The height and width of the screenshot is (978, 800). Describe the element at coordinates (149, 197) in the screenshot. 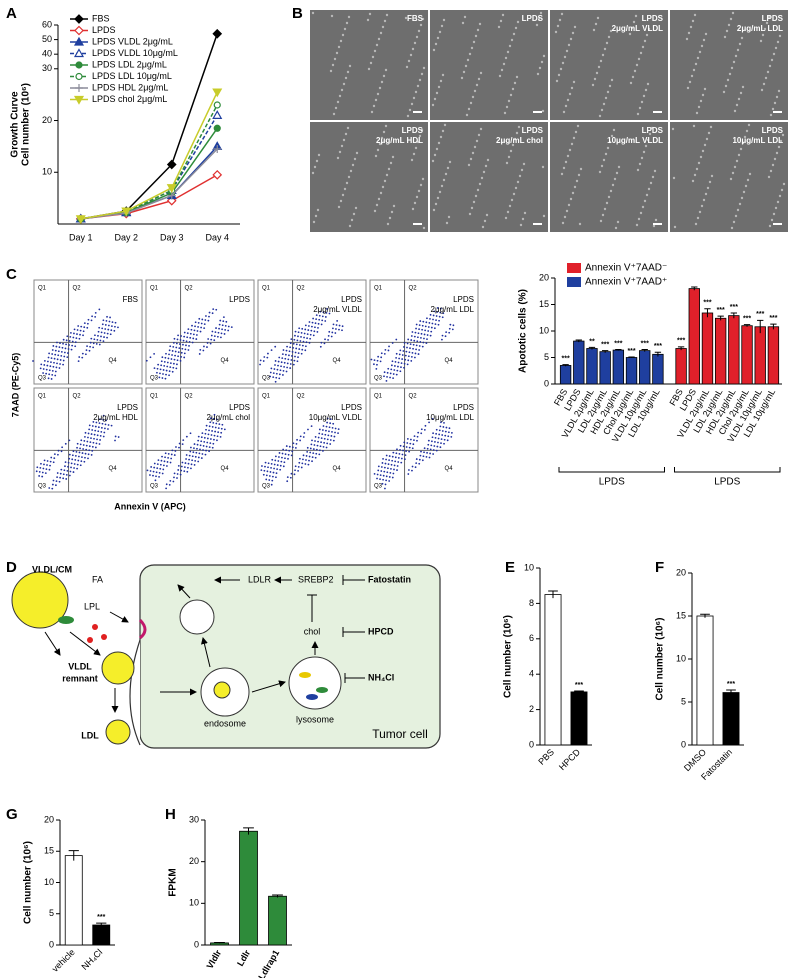

I see `series-line` at that location.